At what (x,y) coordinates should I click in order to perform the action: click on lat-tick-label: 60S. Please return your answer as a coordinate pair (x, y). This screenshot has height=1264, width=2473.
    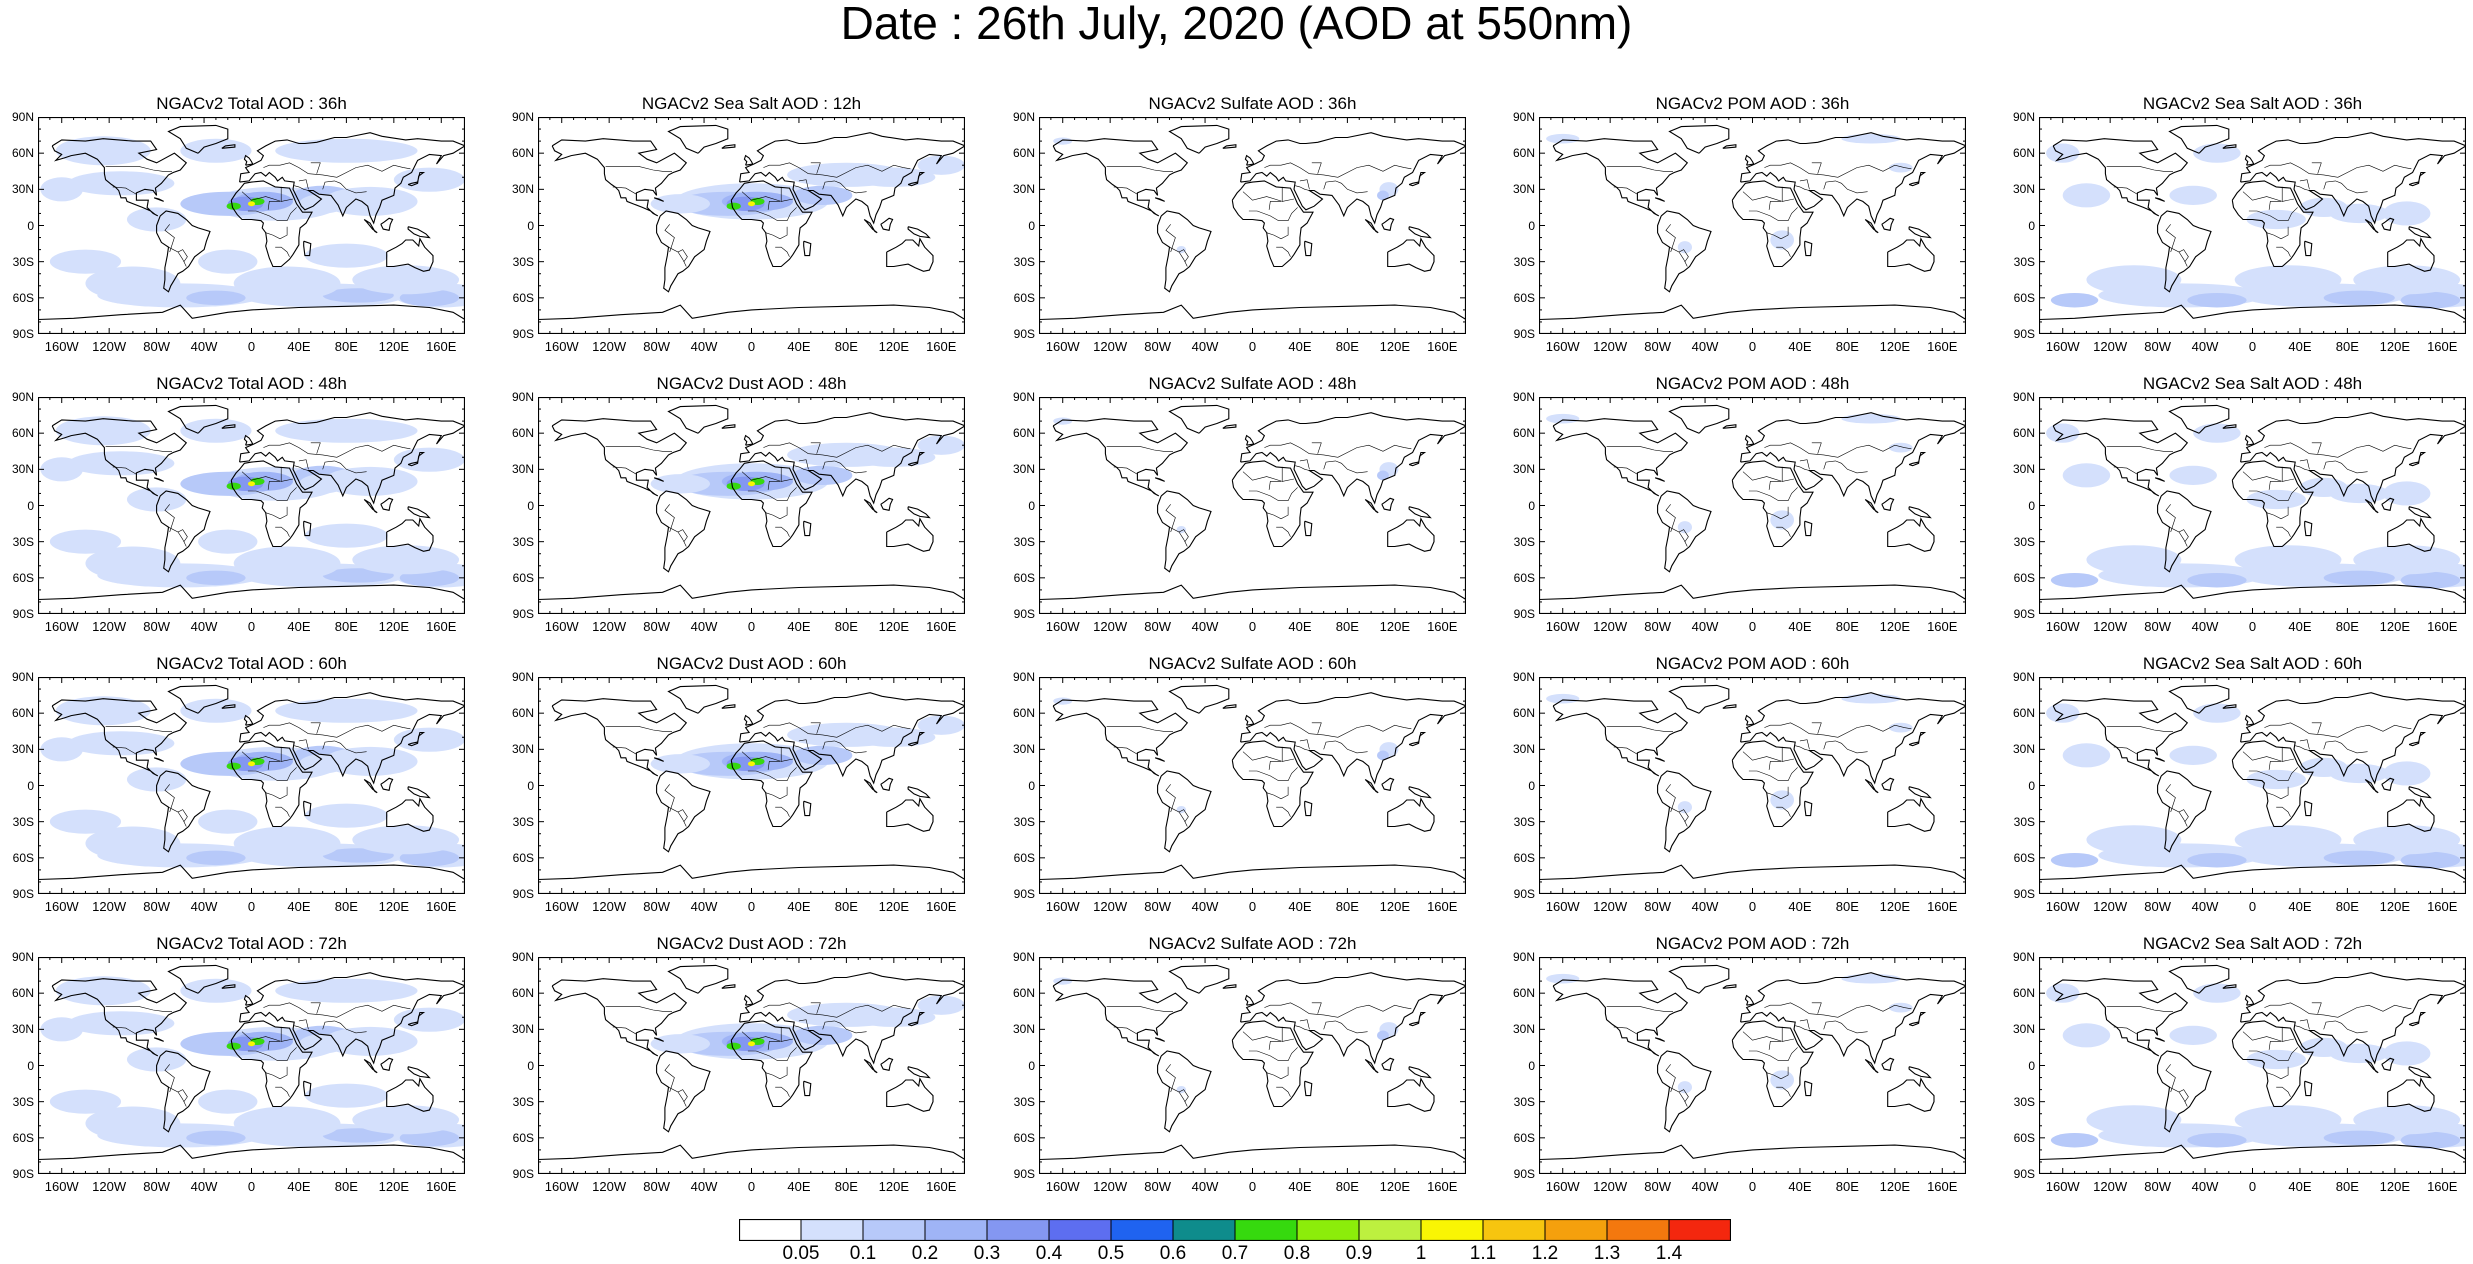
    Looking at the image, I should click on (23, 577).